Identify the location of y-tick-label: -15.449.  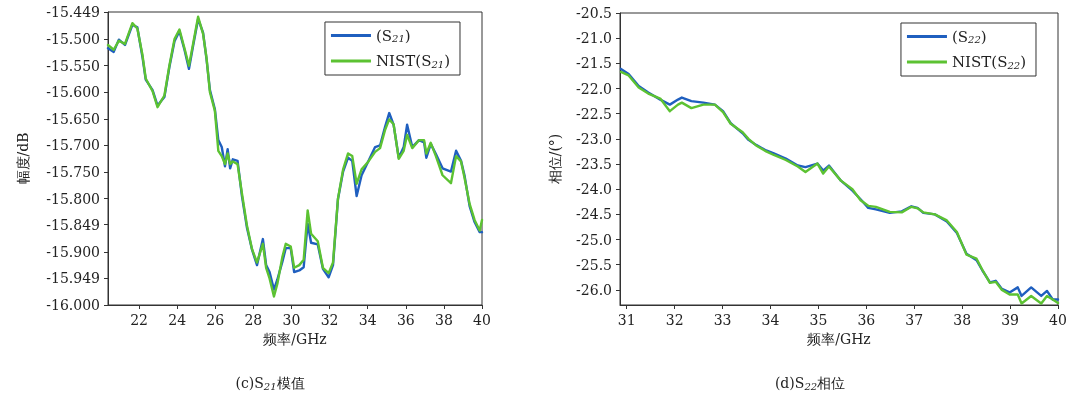
(73, 12).